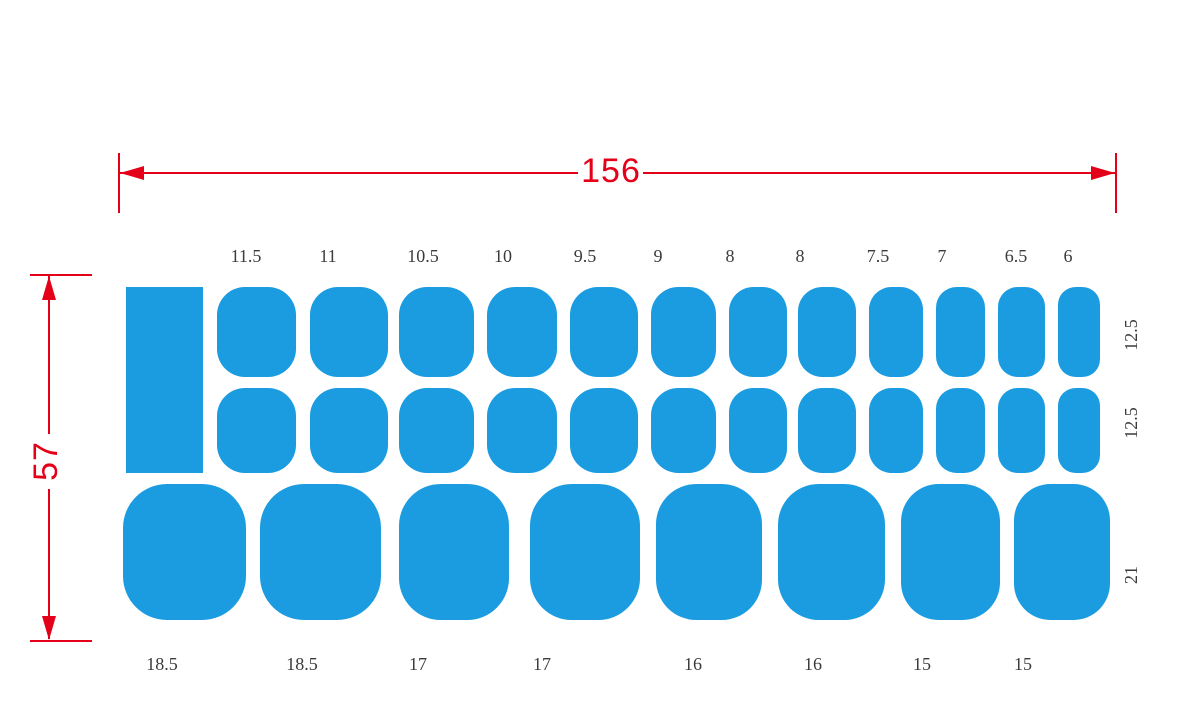 This screenshot has height=720, width=1200. What do you see at coordinates (658, 256) in the screenshot?
I see `size-label-top: 9` at bounding box center [658, 256].